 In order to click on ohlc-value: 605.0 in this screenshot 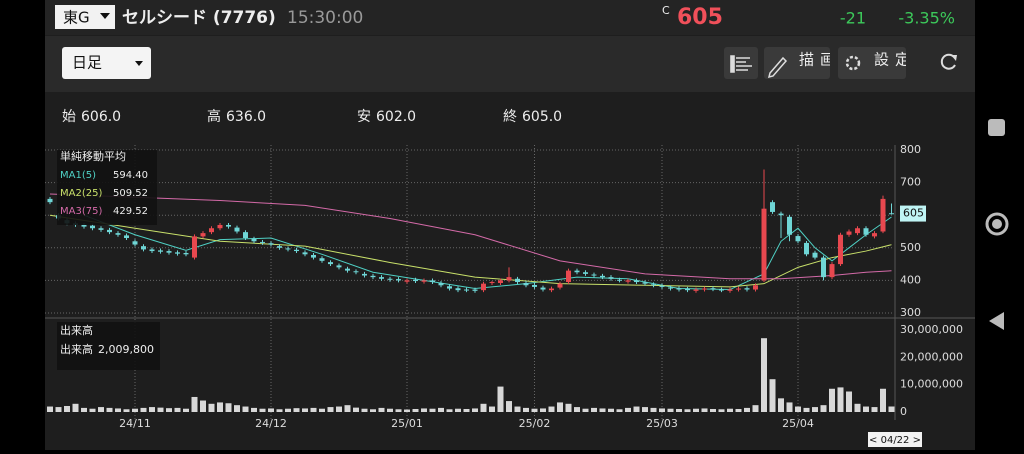, I will do `click(542, 117)`.